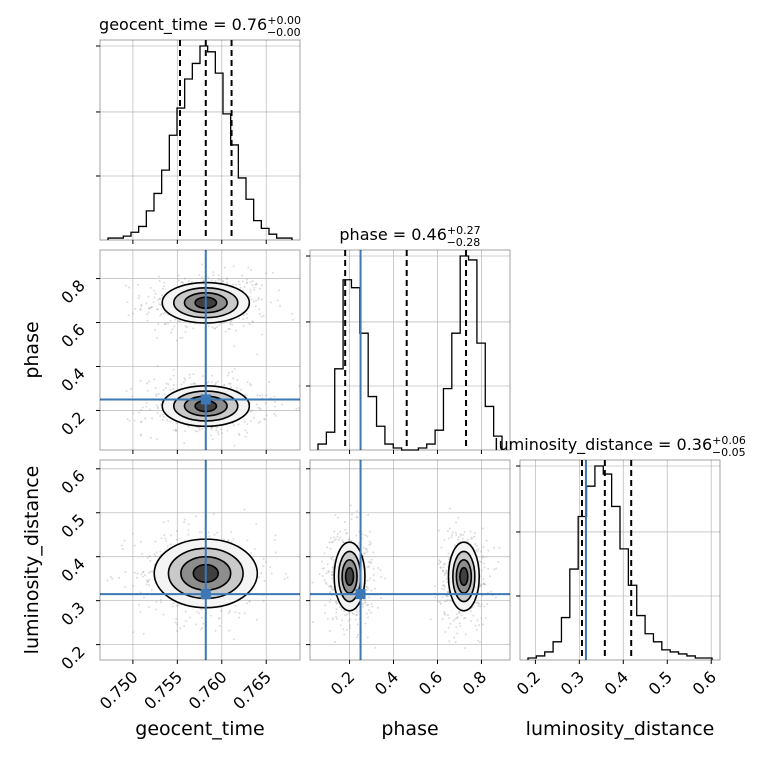 Image resolution: width=760 pixels, height=760 pixels. Describe the element at coordinates (72, 335) in the screenshot. I see `y-tick-label: 0.6` at that location.